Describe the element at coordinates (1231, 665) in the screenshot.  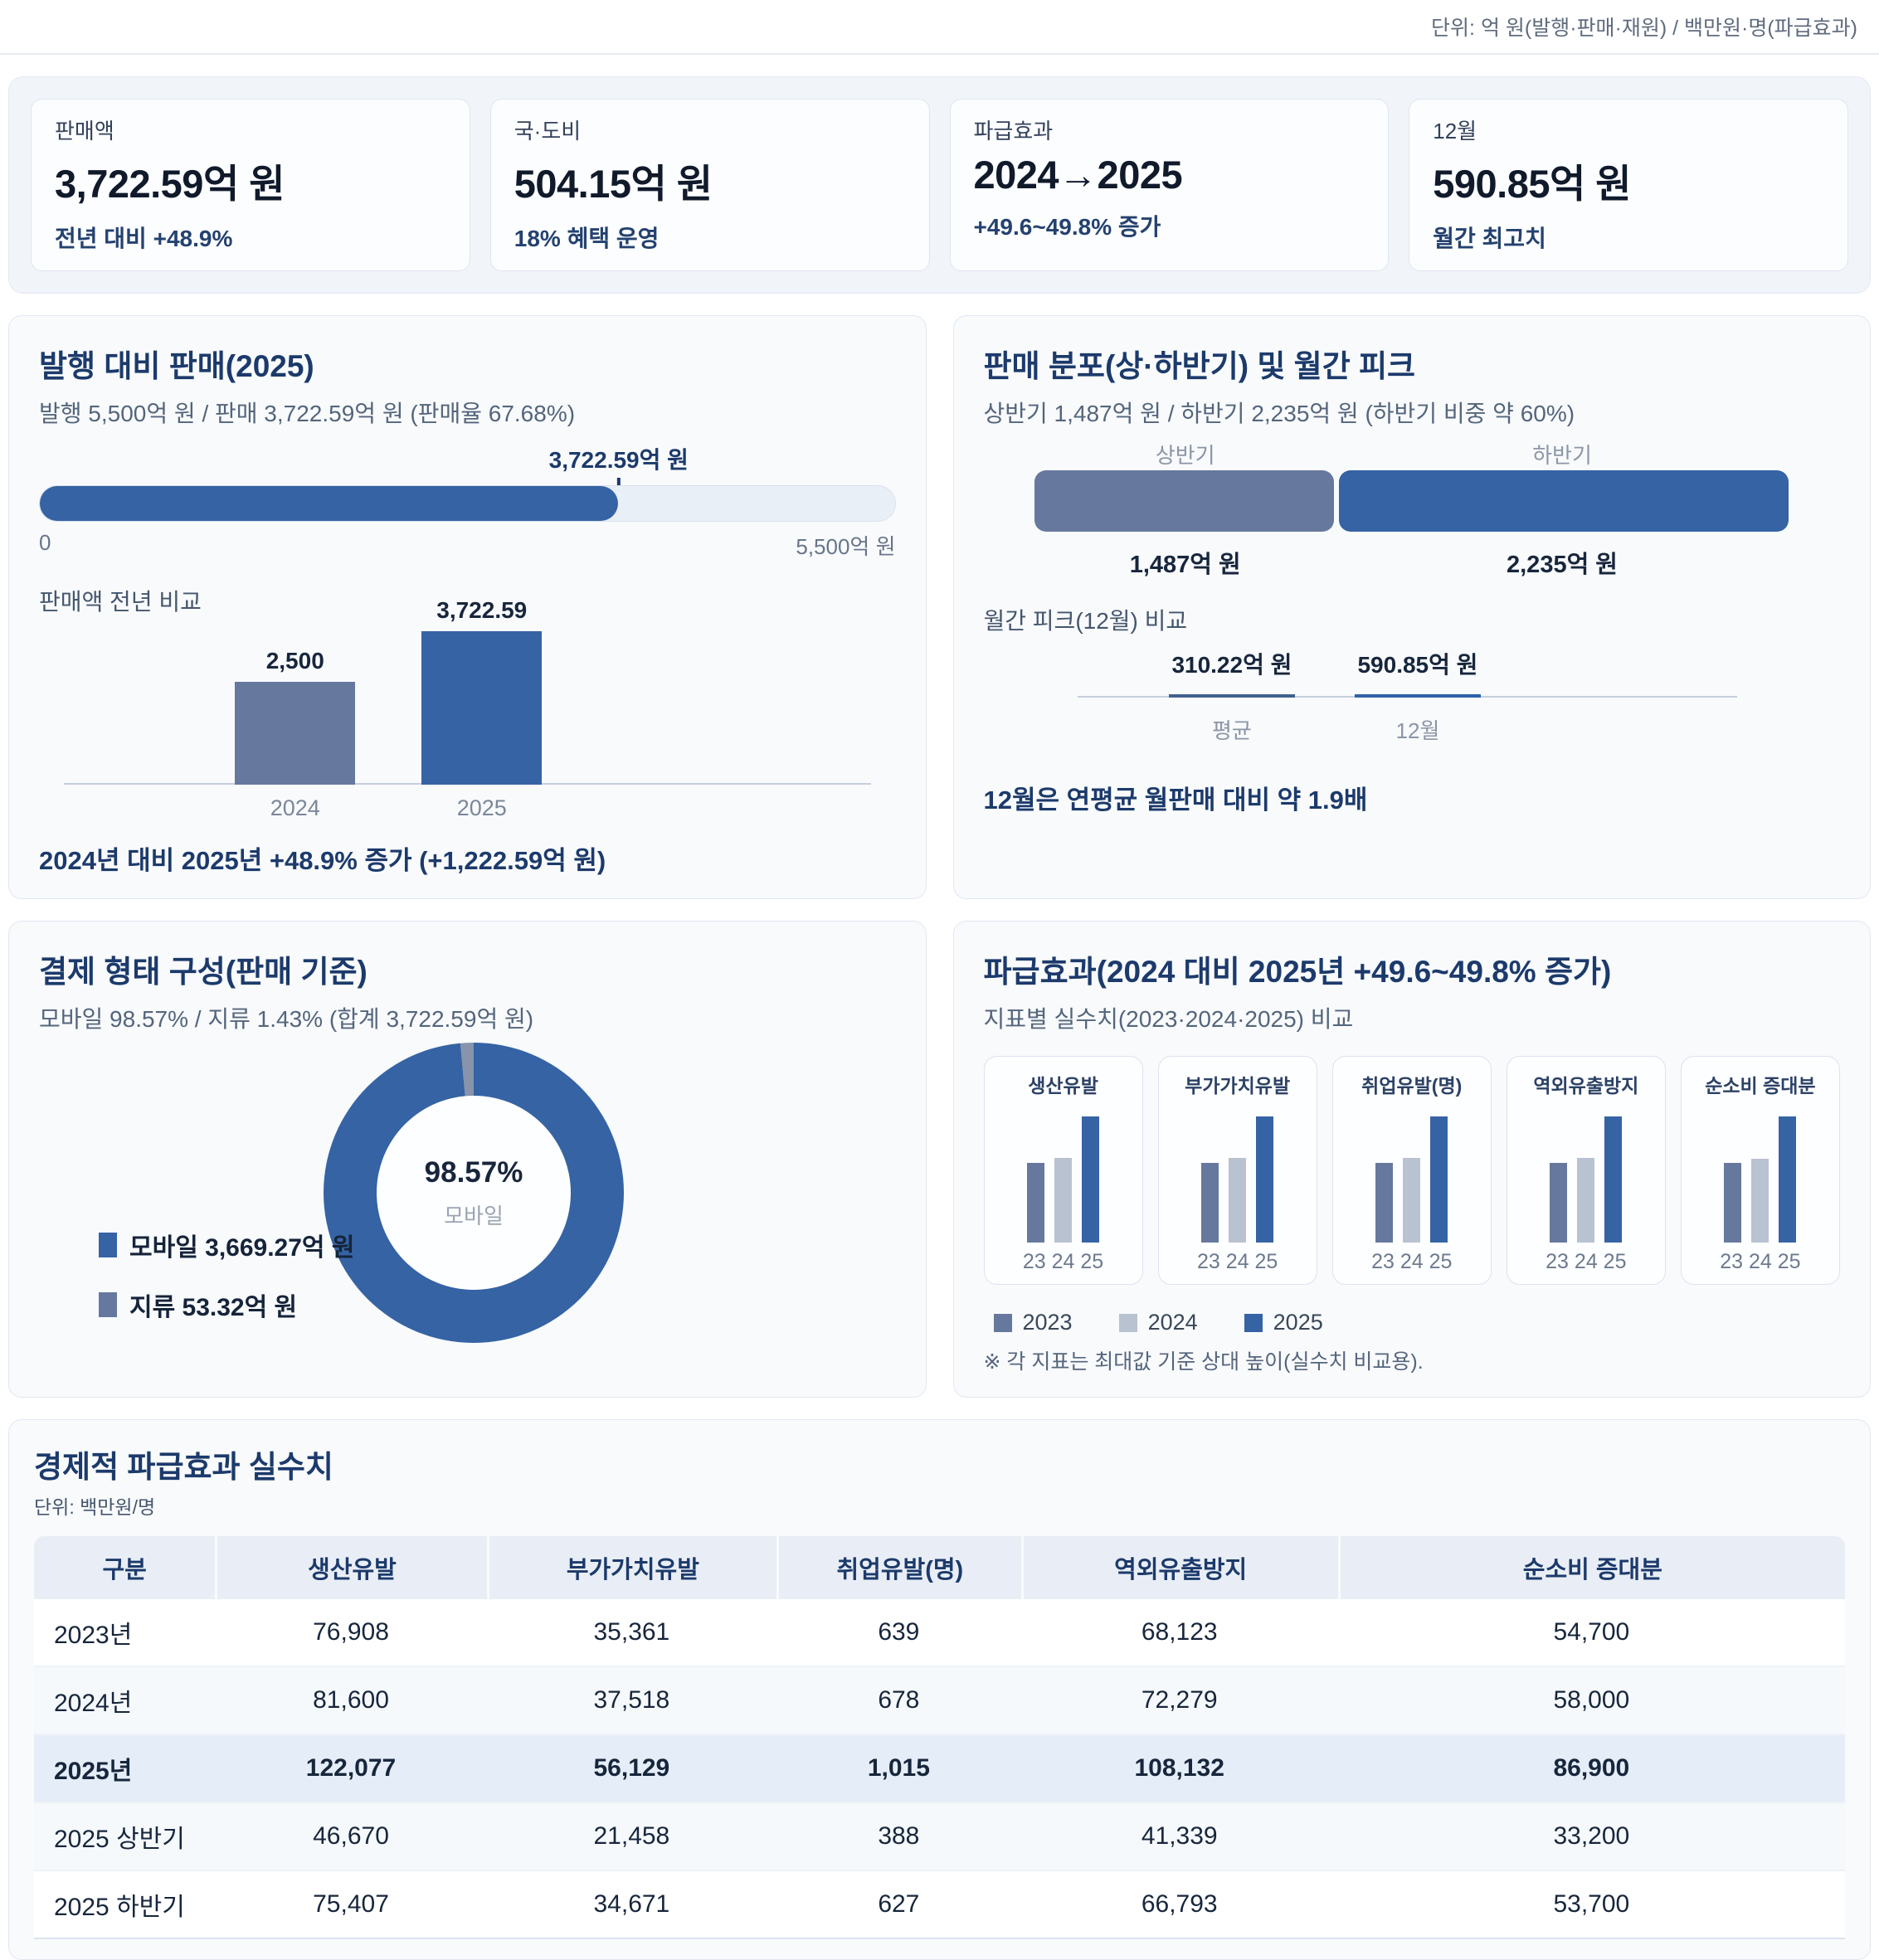
I see `peak-value: 310.22억 원` at that location.